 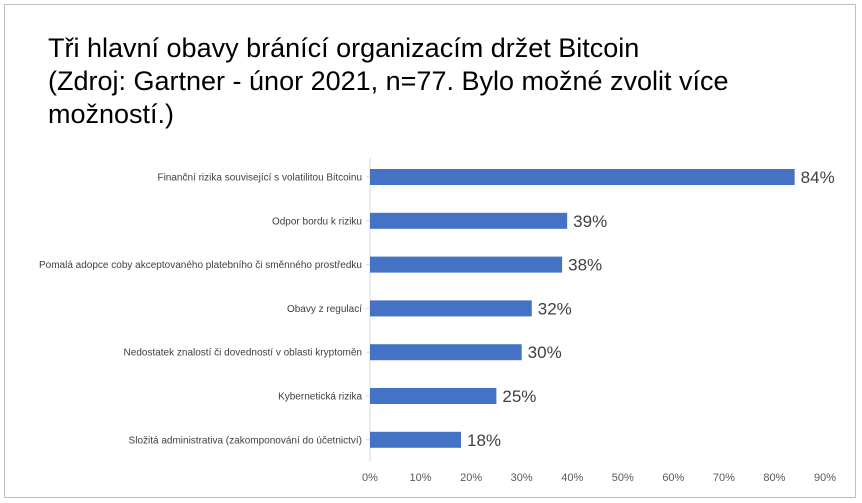 What do you see at coordinates (825, 478) in the screenshot?
I see `x-tick-label: 90%` at bounding box center [825, 478].